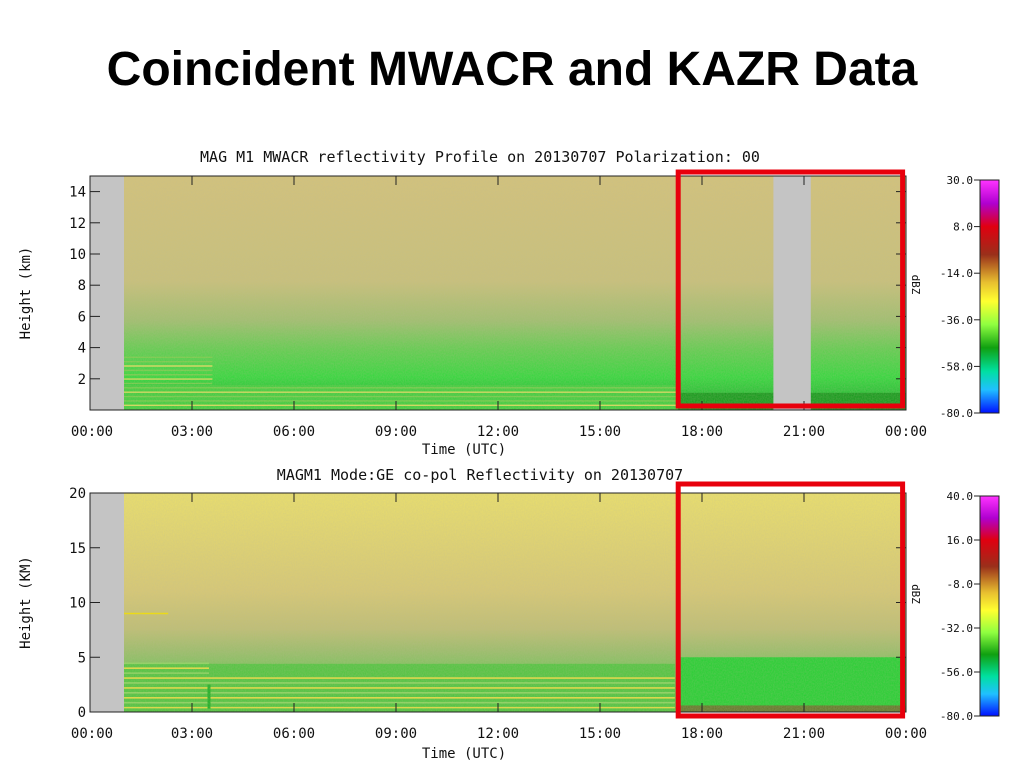 The width and height of the screenshot is (1024, 768). I want to click on colorbar-tick-label: -8.0, so click(960, 584).